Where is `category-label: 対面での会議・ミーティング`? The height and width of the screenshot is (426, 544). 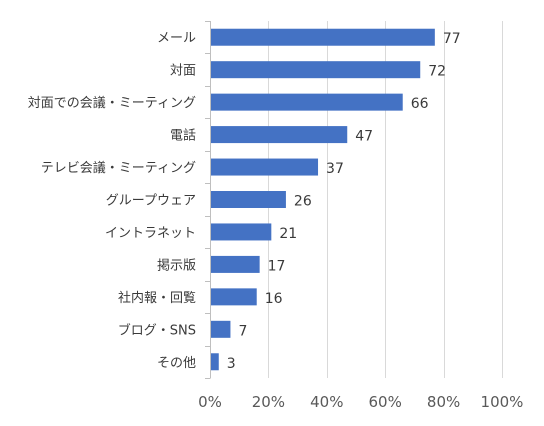 category-label: 対面での会議・ミーティング is located at coordinates (112, 103).